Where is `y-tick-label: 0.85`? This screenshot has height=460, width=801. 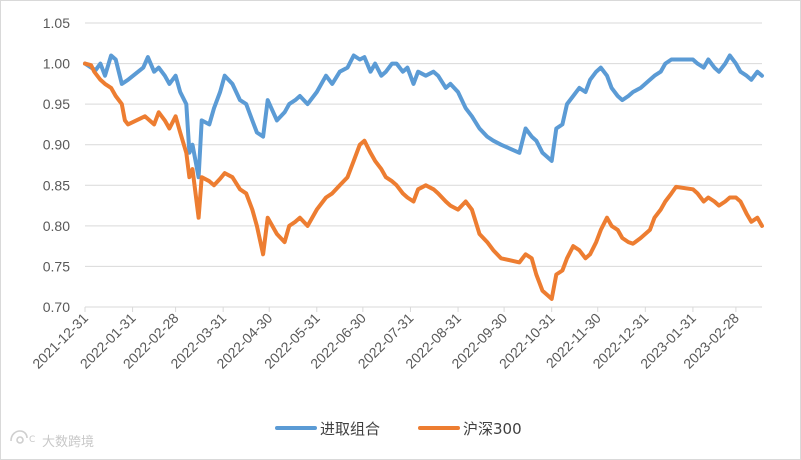
y-tick-label: 0.85 is located at coordinates (56, 185).